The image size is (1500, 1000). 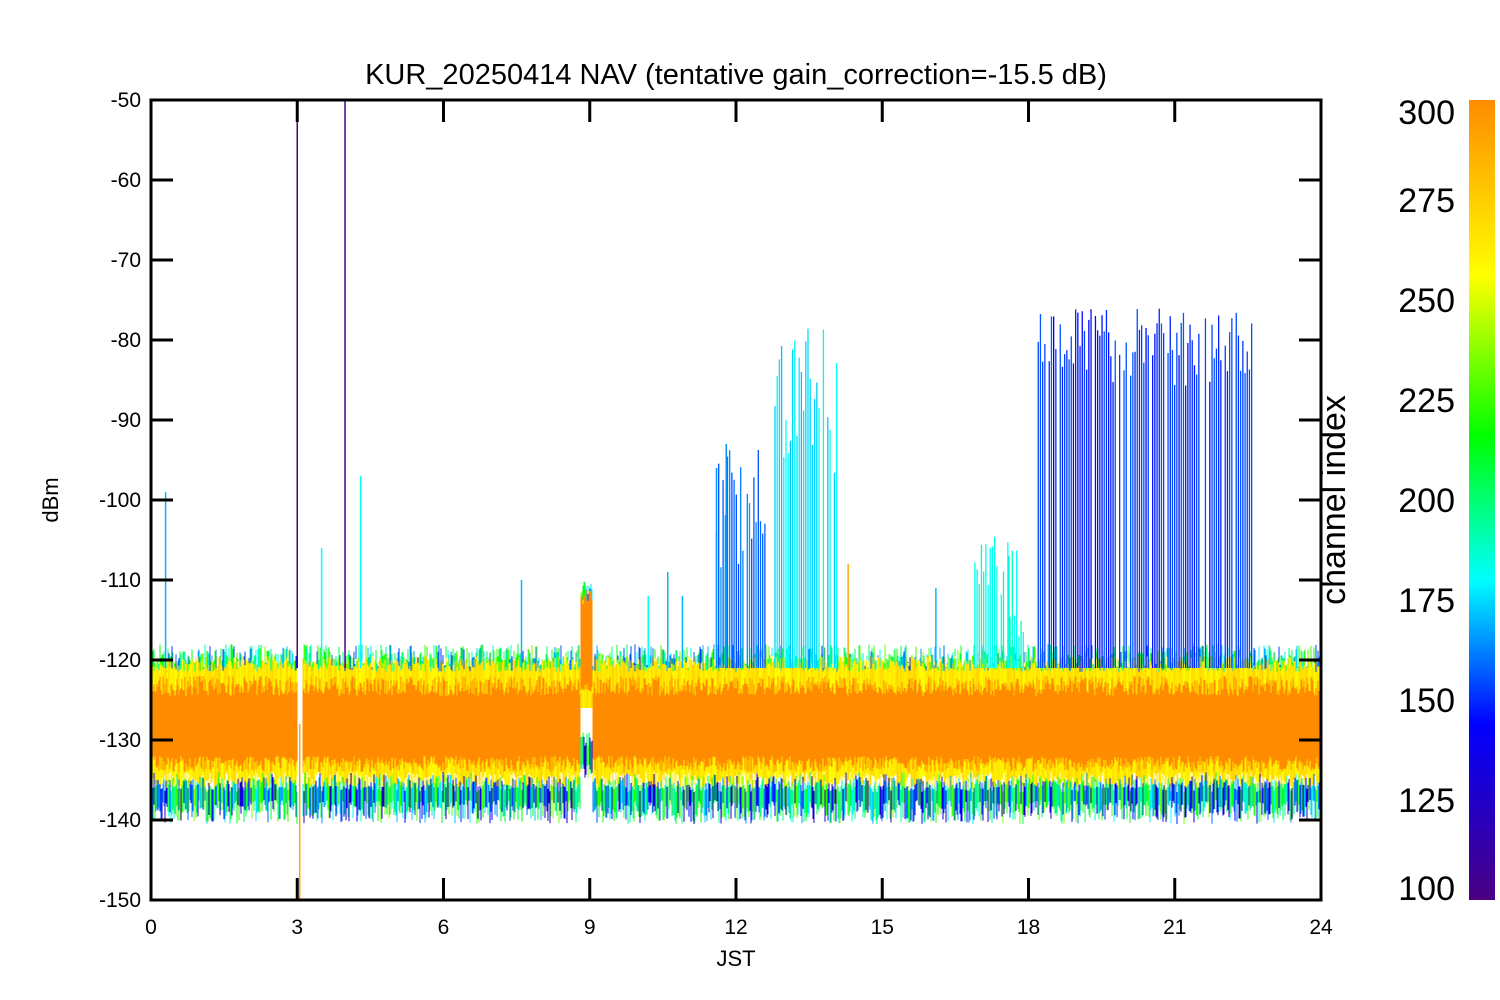 I want to click on colorbar-tick-label: 200, so click(x=1426, y=501).